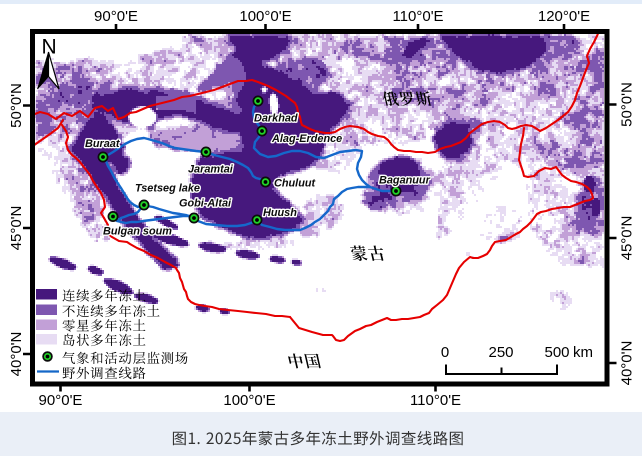  I want to click on svg-text: Darkhad, so click(276, 119).